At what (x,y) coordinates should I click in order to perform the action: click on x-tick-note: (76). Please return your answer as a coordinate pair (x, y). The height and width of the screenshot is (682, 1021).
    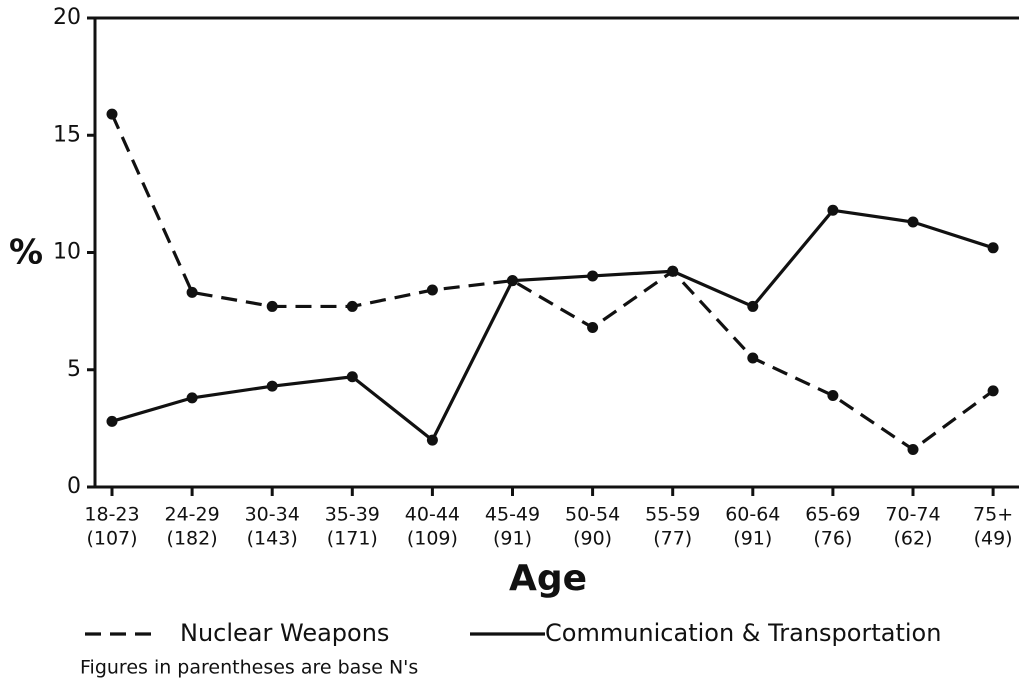
    Looking at the image, I should click on (832, 539).